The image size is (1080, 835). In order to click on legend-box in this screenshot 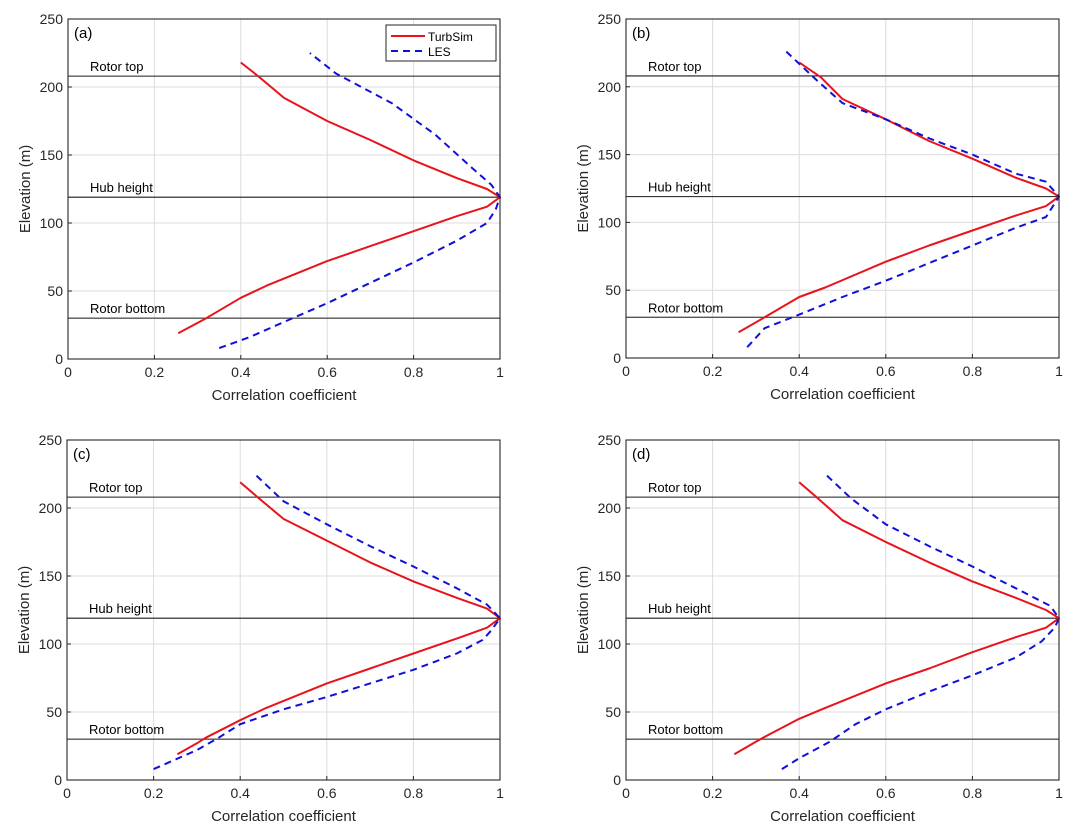, I will do `click(441, 43)`.